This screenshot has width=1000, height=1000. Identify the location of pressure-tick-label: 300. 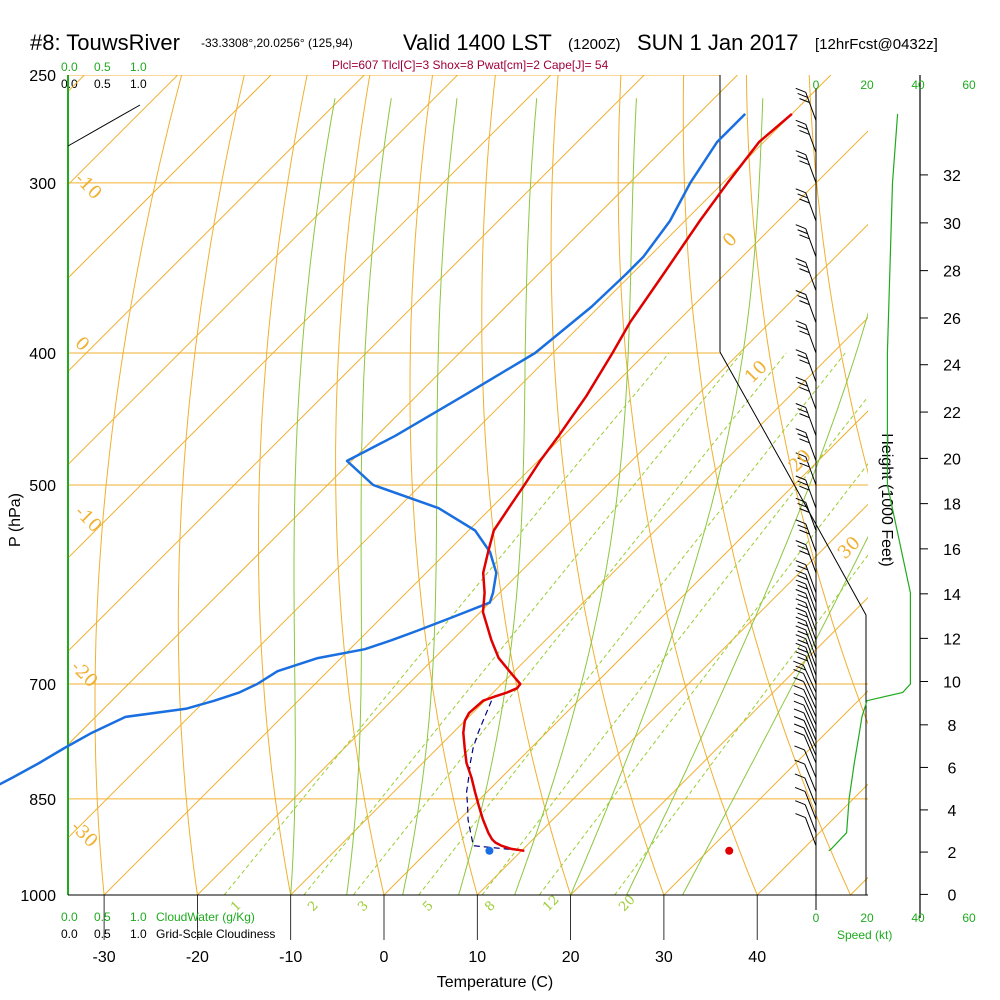
(42, 184).